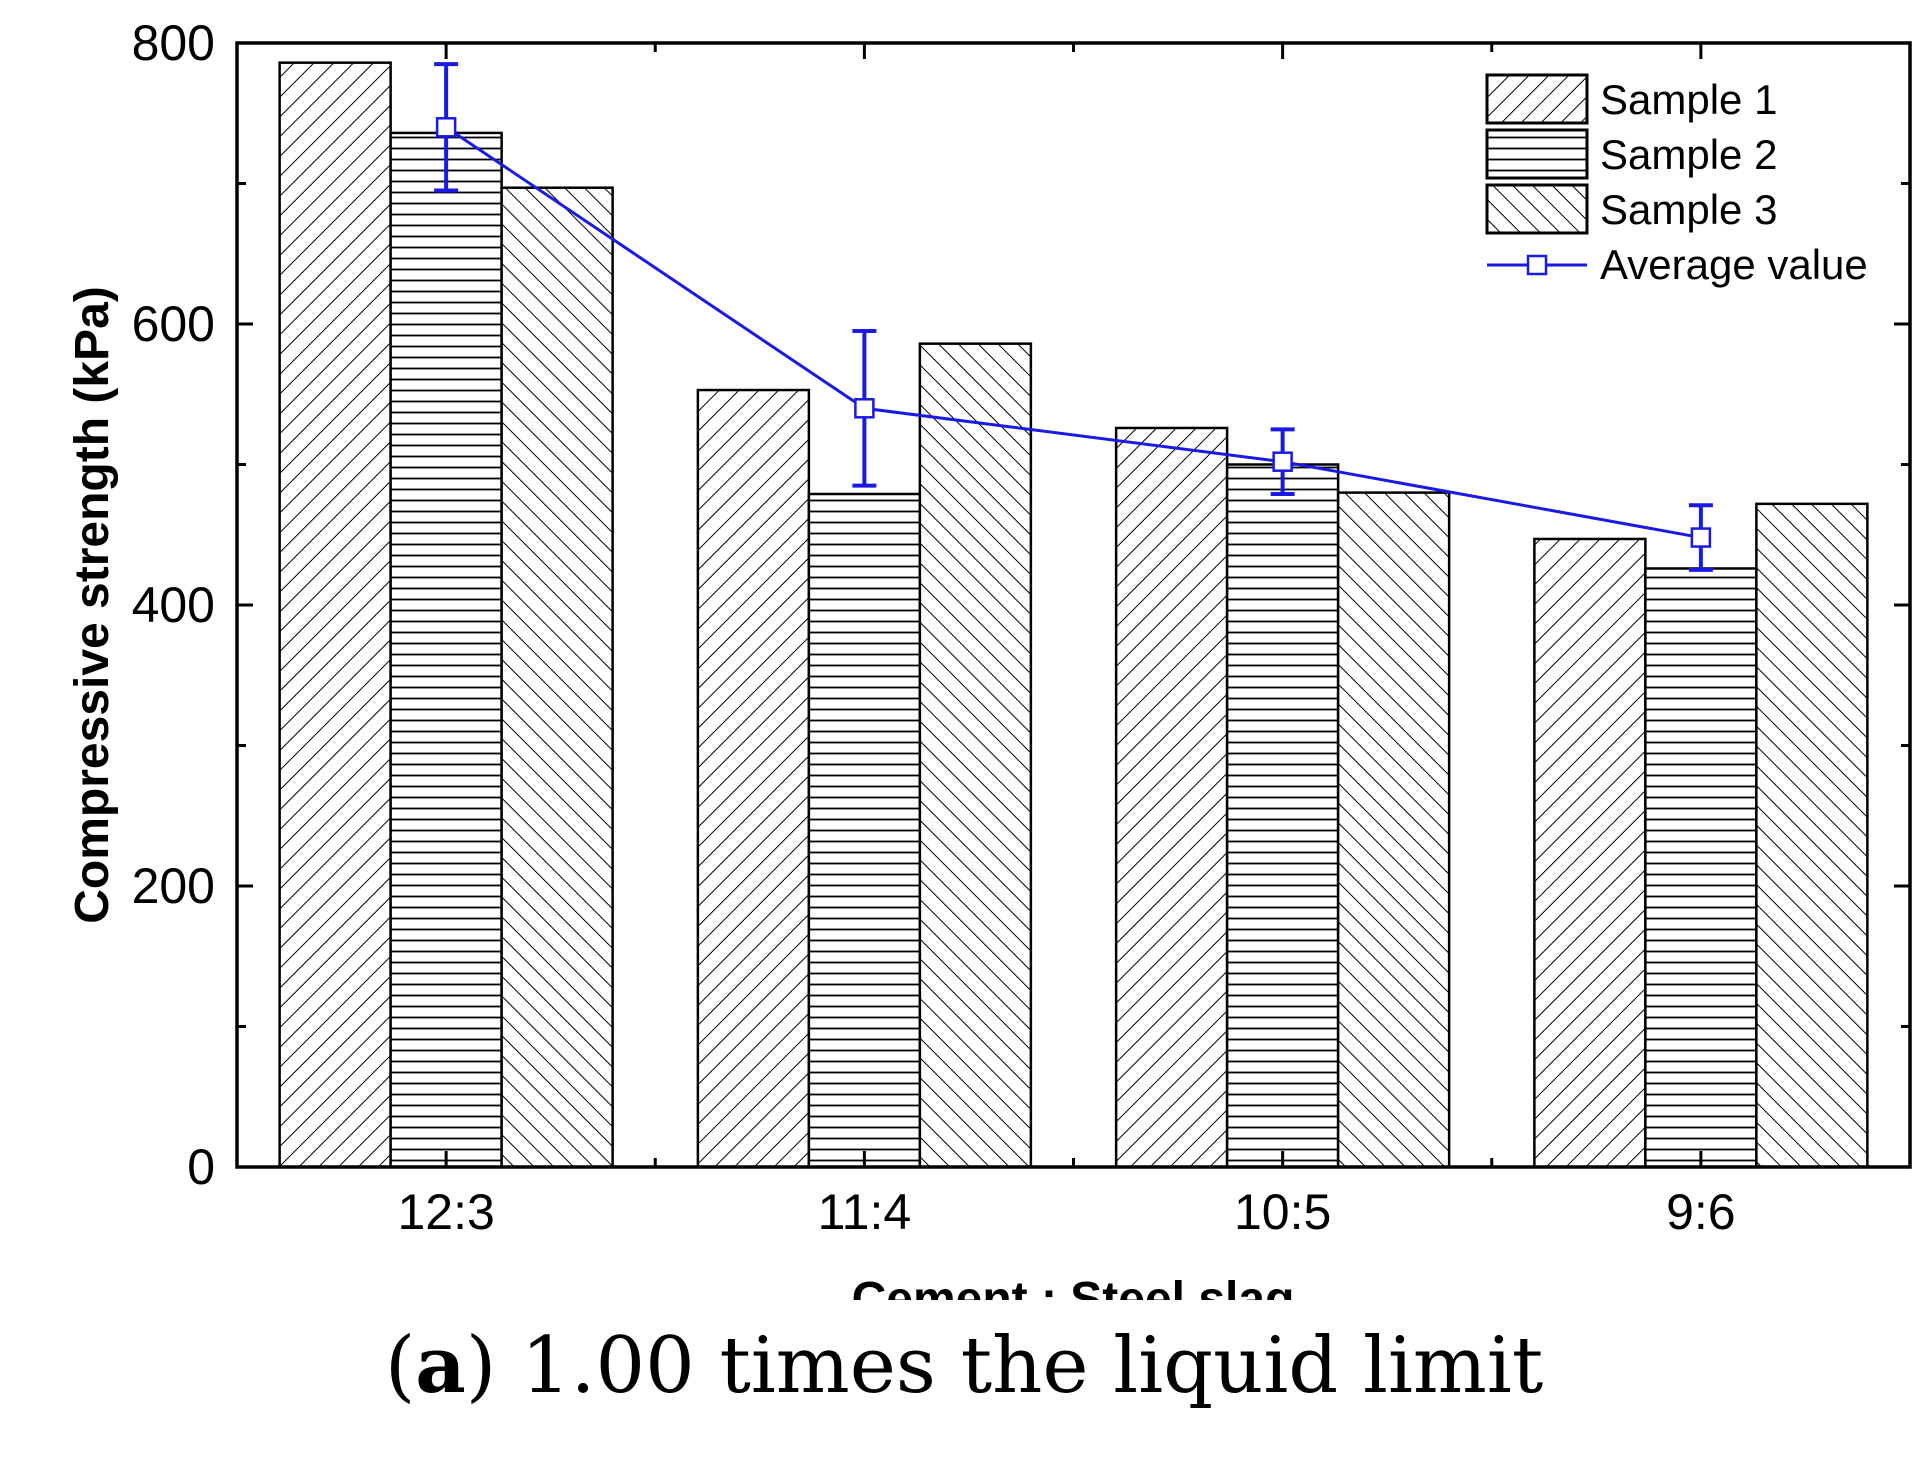 Image resolution: width=1928 pixels, height=1462 pixels. I want to click on y-tick-label-200: 200, so click(173, 886).